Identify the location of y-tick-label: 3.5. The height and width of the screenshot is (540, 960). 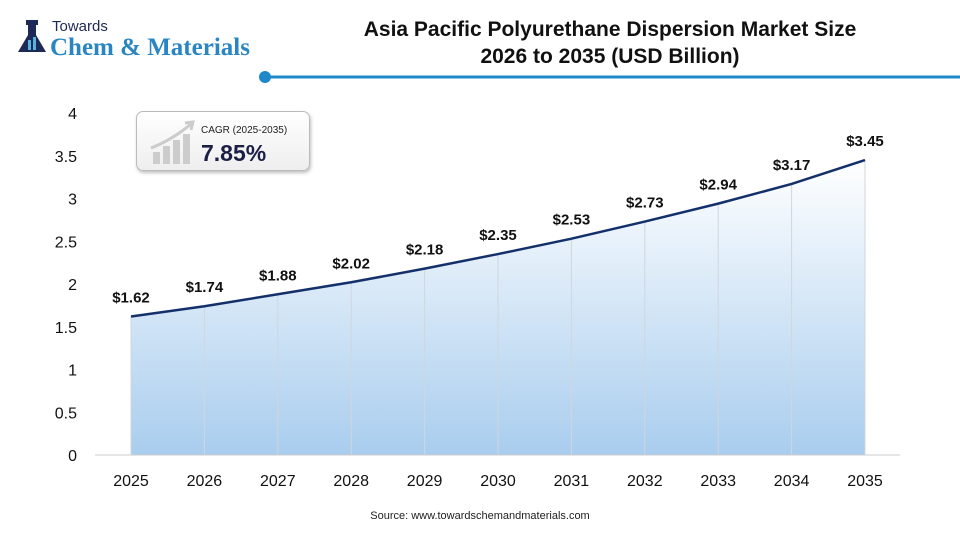
(66, 157).